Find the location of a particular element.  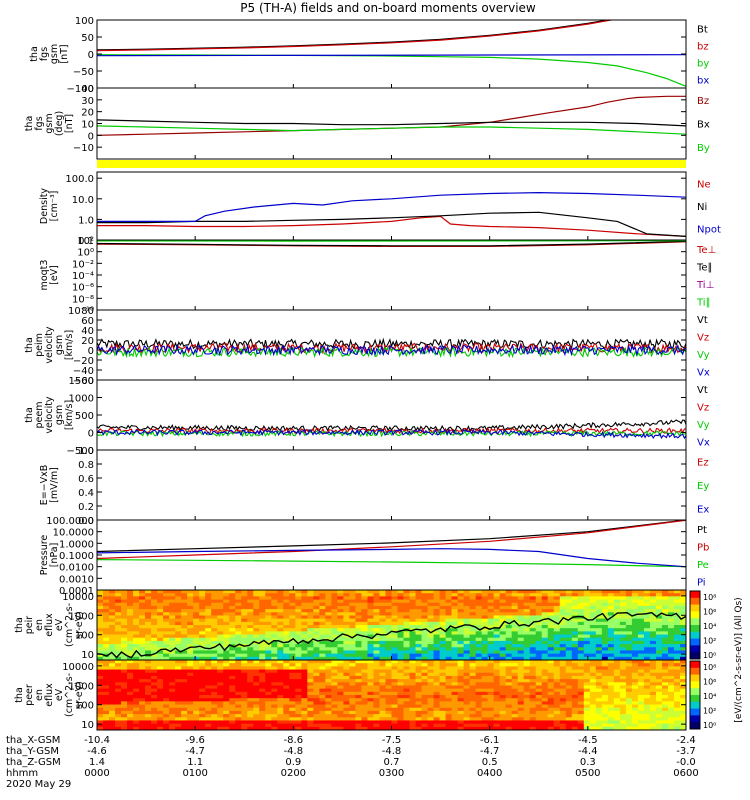

y-tick-label: −500 is located at coordinates (80, 451).